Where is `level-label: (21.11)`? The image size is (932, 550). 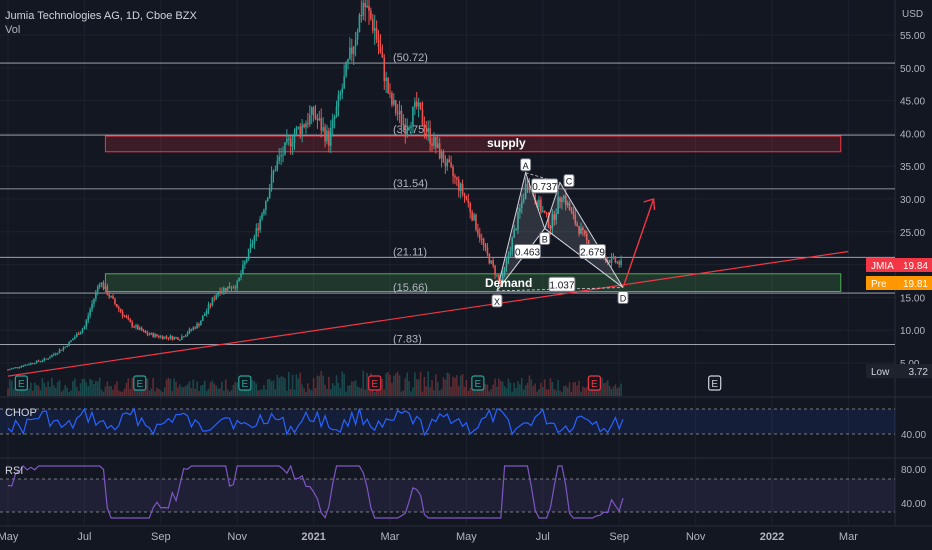
level-label: (21.11) is located at coordinates (410, 252).